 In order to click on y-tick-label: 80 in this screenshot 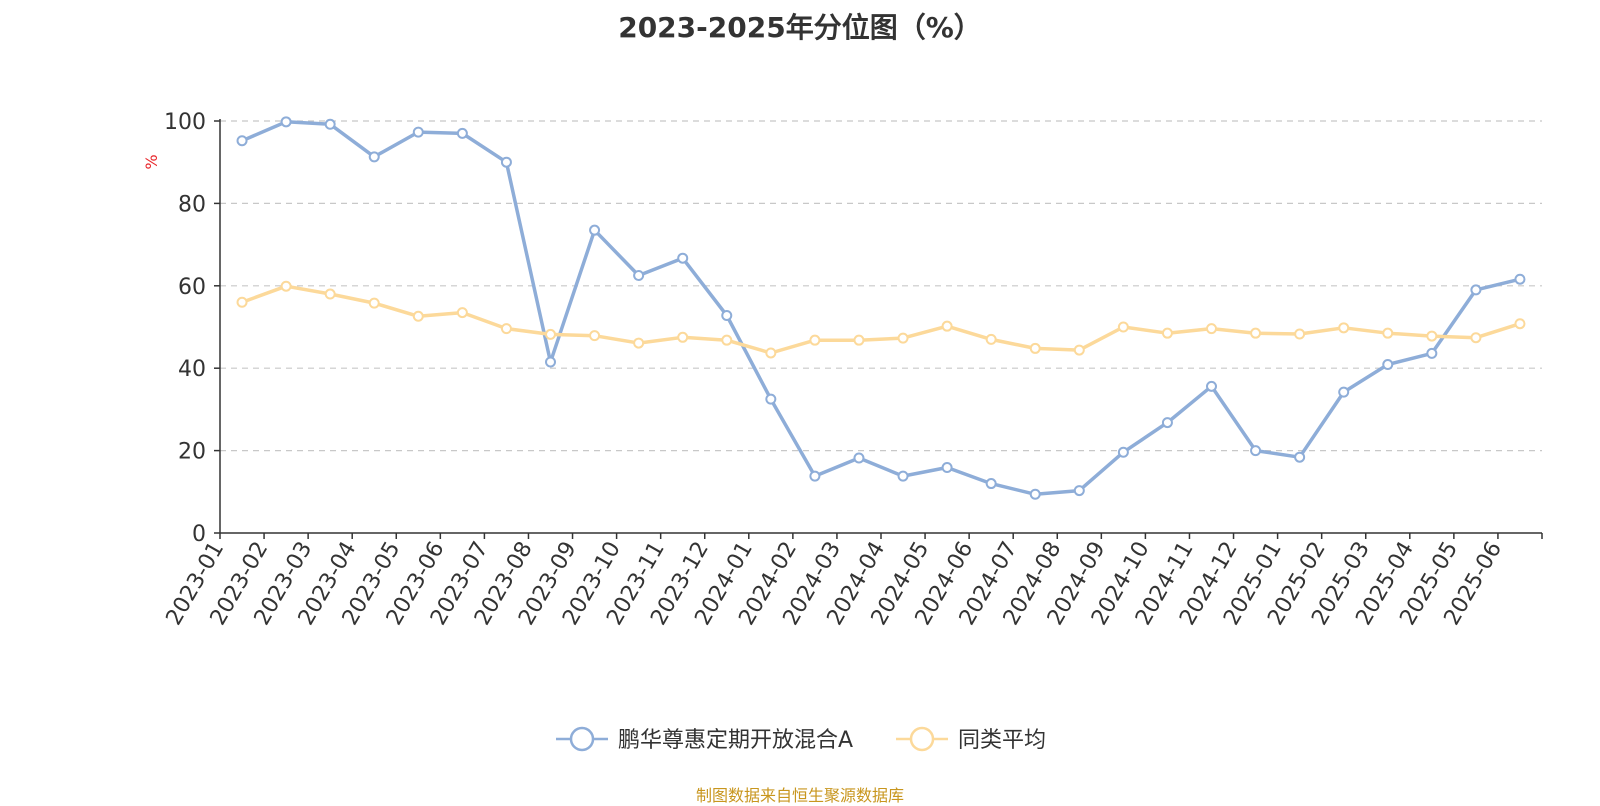, I will do `click(192, 204)`.